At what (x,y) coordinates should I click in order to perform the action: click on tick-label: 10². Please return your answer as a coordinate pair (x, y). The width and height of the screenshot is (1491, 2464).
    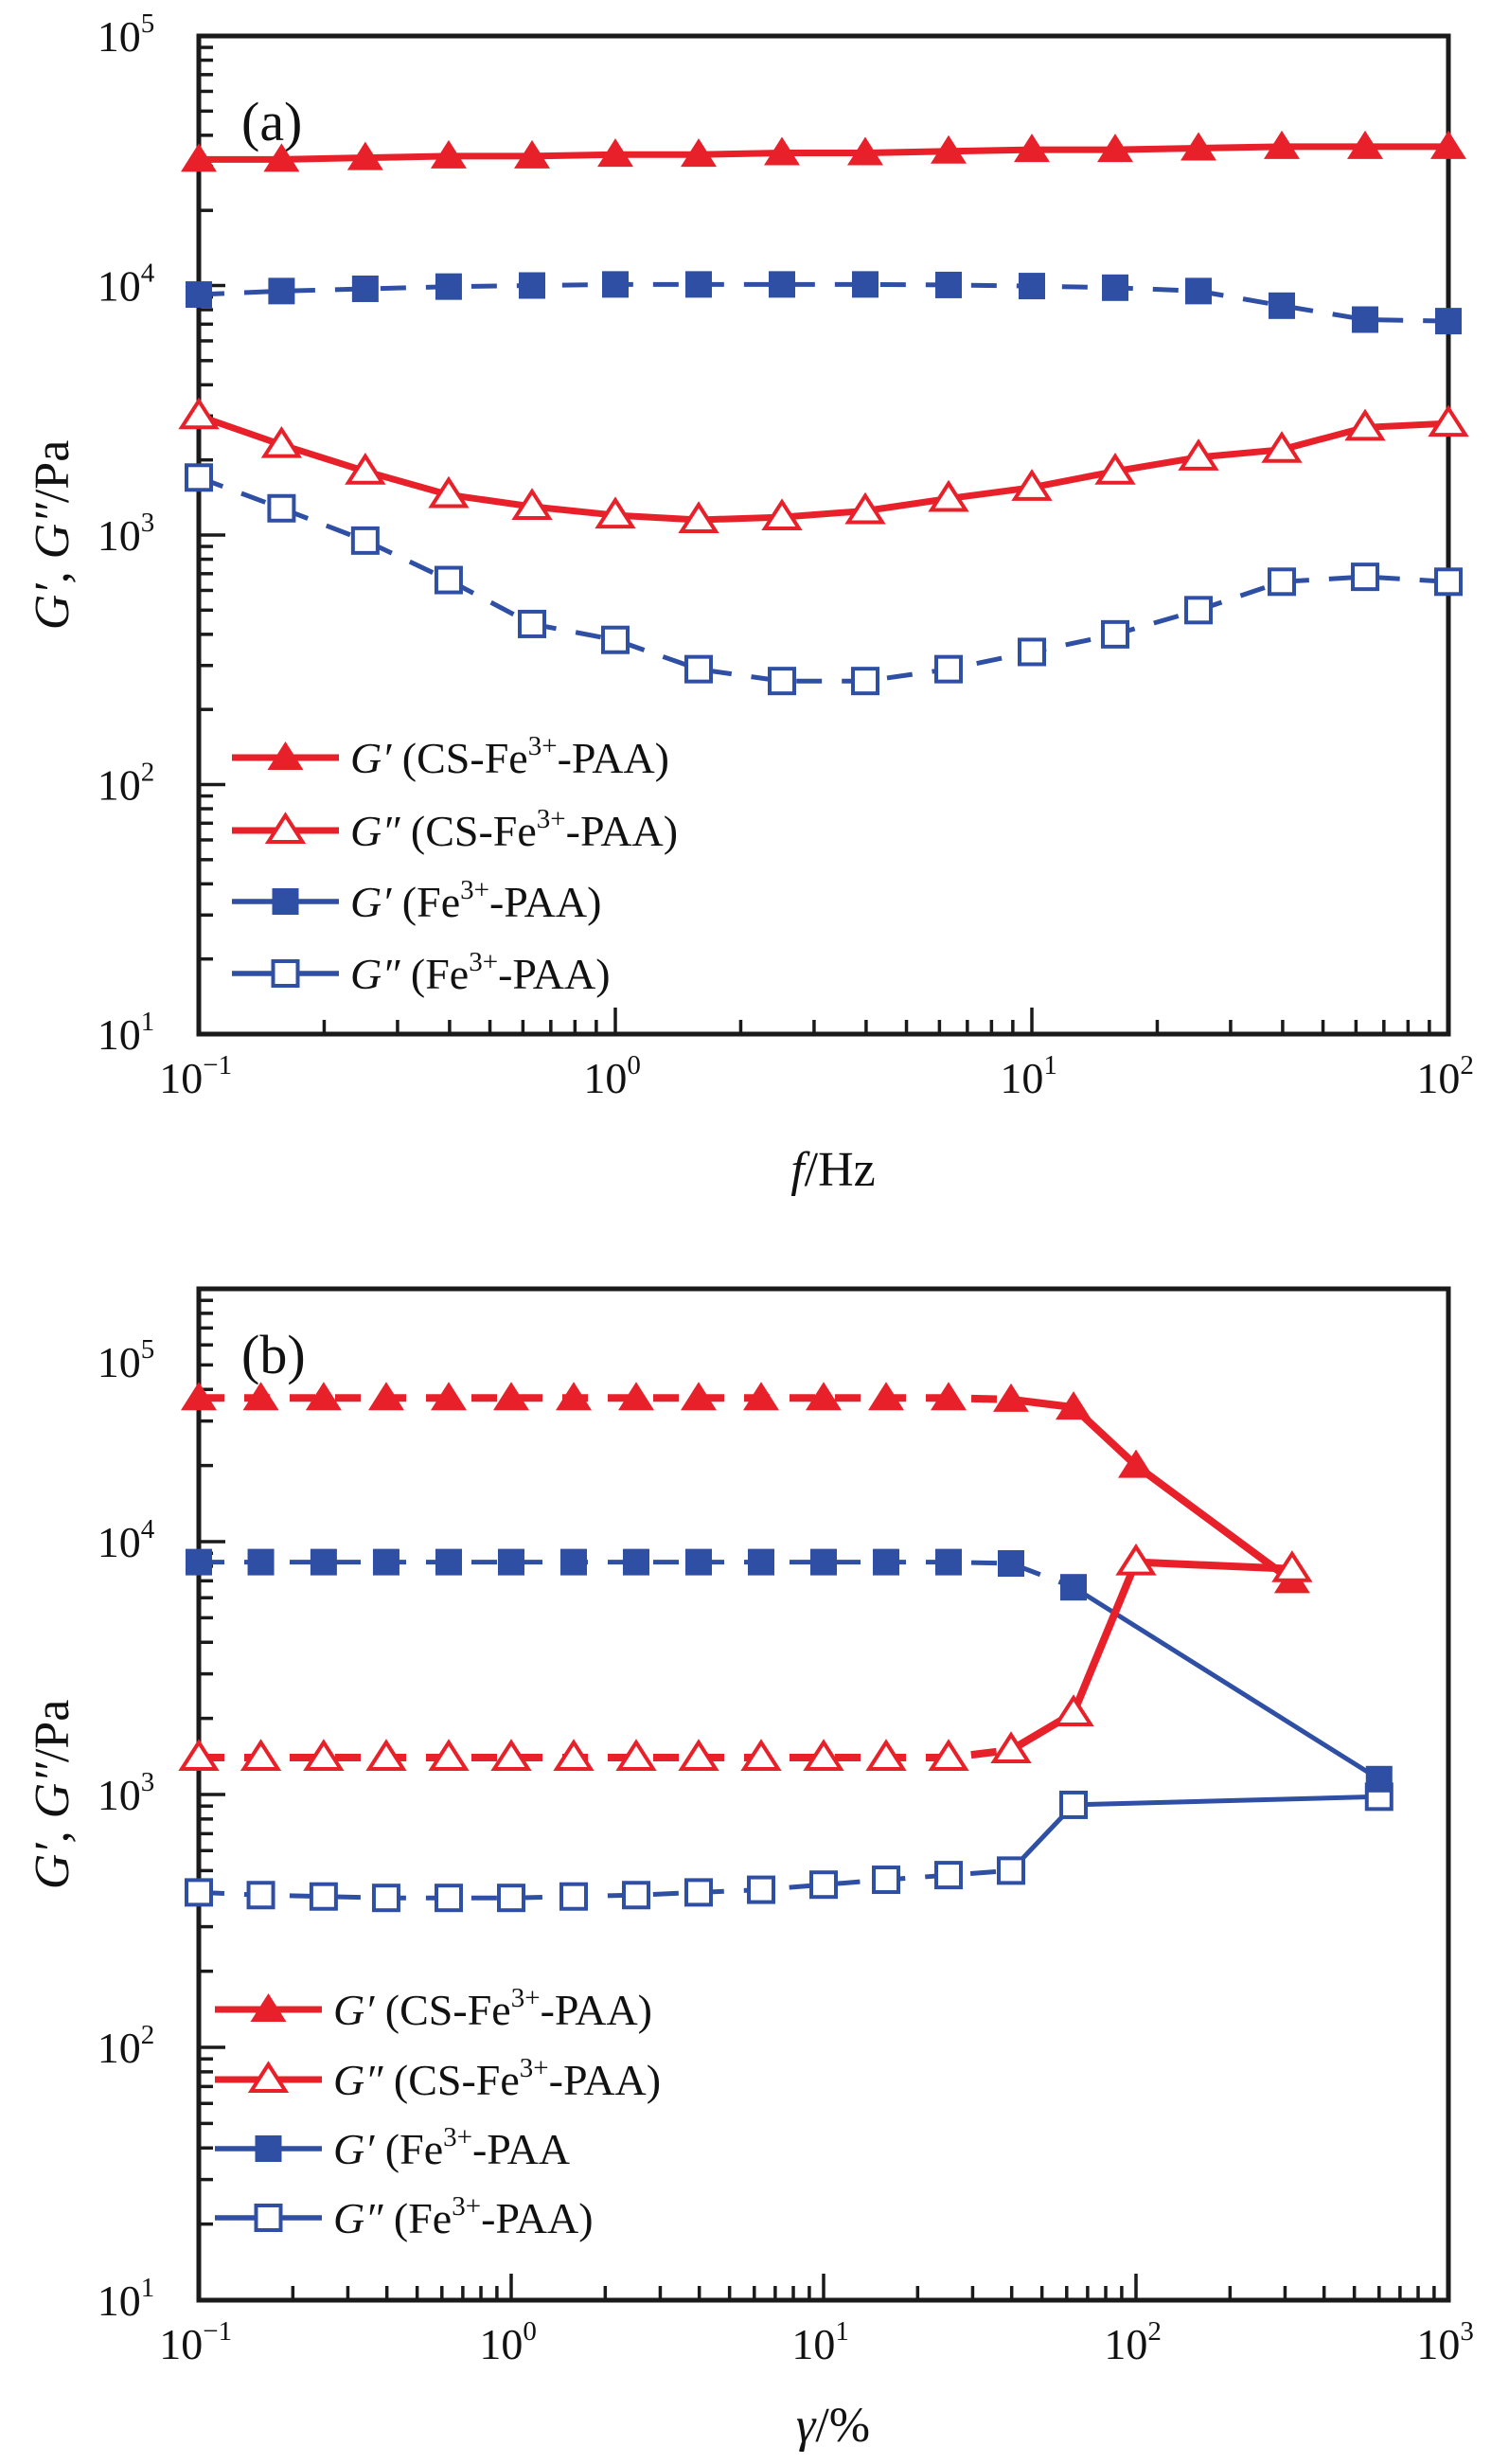
    Looking at the image, I should click on (1133, 2342).